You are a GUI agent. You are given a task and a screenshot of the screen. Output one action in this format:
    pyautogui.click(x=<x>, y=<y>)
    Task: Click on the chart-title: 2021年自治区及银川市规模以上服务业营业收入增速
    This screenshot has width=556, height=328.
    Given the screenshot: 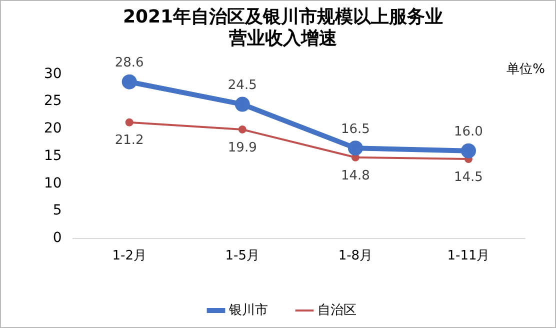 What is the action you would take?
    pyautogui.click(x=283, y=28)
    